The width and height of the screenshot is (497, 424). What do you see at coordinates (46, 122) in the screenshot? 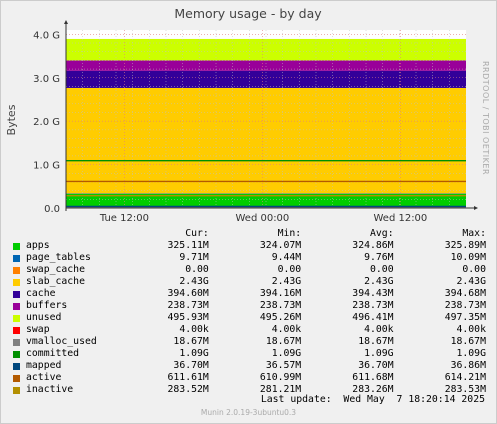
I see `y-tick-label: 2.0 G` at bounding box center [46, 122].